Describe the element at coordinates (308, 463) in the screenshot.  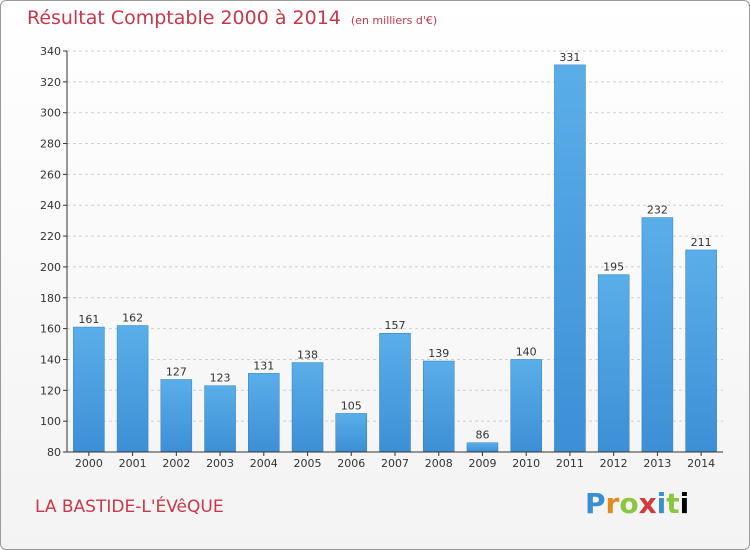
I see `x-tick-label: 2005` at that location.